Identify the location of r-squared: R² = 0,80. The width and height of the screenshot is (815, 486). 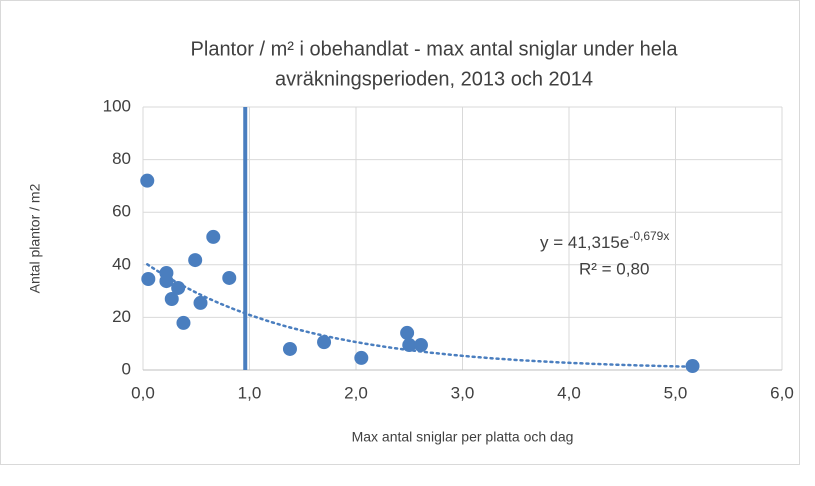
(614, 268).